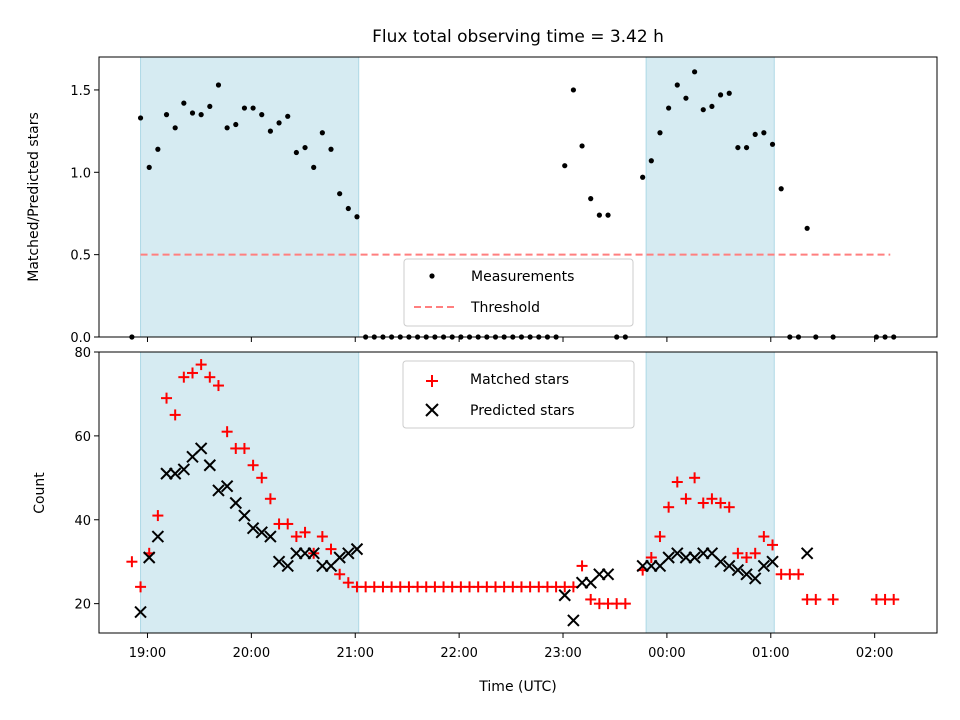 Image resolution: width=960 pixels, height=720 pixels. What do you see at coordinates (147, 653) in the screenshot?
I see `x-tick-label: 19:00` at bounding box center [147, 653].